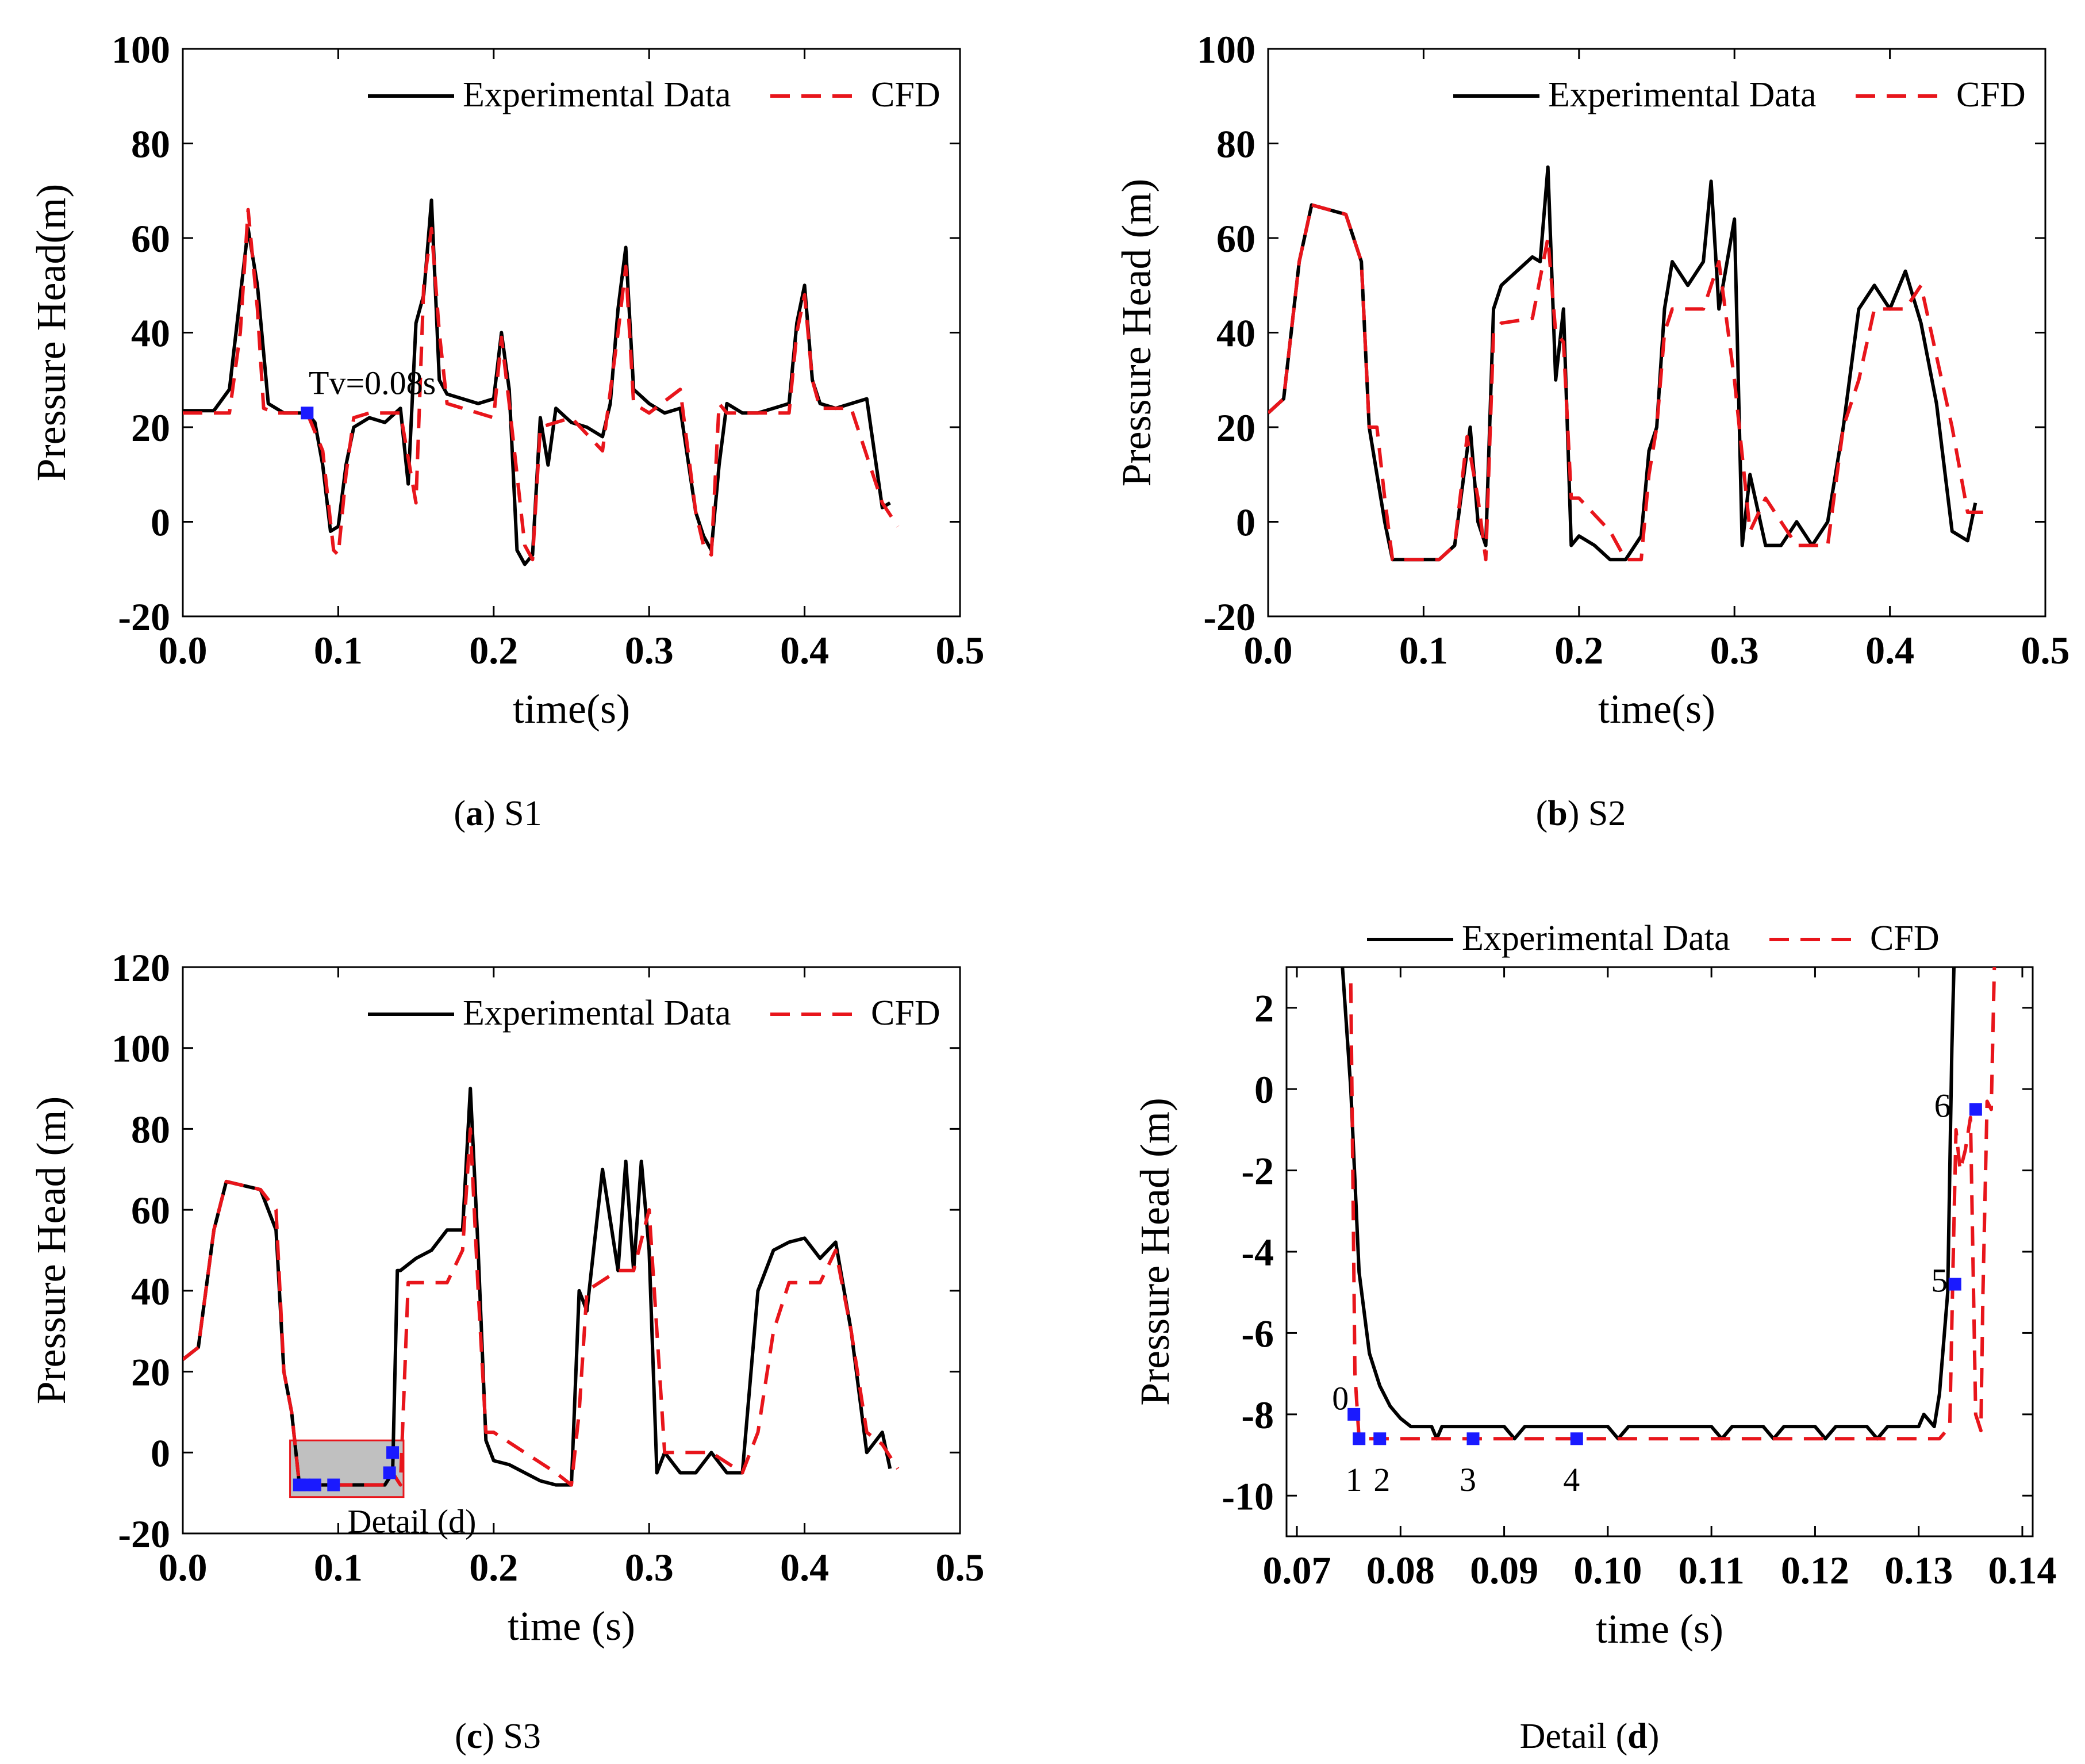 This screenshot has height=1764, width=2085. What do you see at coordinates (1248, 1496) in the screenshot?
I see `y-tick-label: -10` at bounding box center [1248, 1496].